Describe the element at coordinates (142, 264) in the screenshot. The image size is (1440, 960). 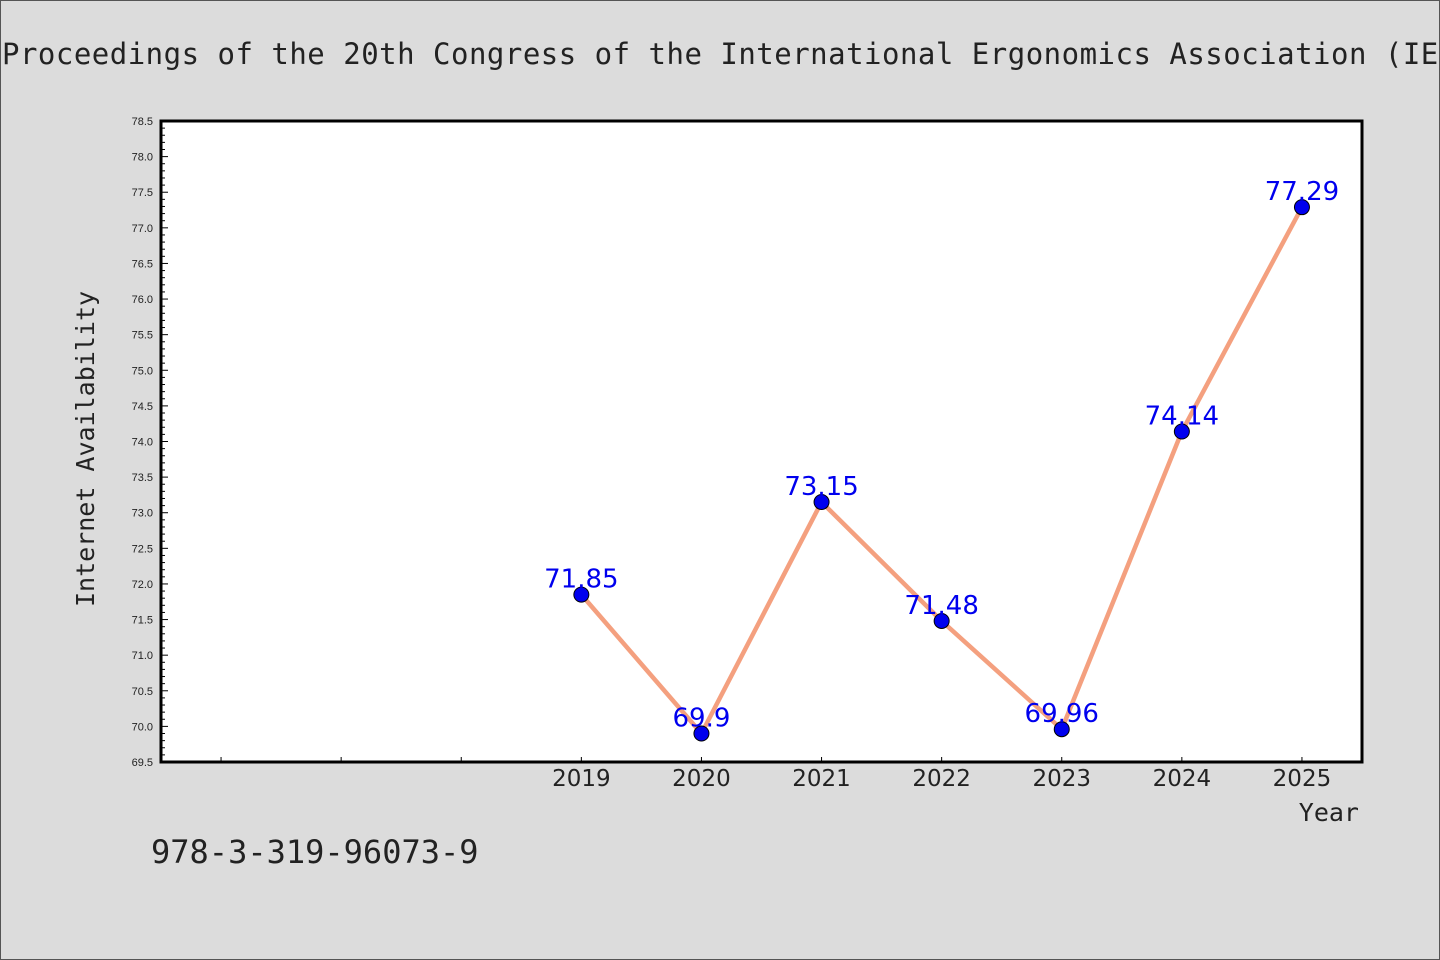
I see `y-tick-label: 76.5` at that location.